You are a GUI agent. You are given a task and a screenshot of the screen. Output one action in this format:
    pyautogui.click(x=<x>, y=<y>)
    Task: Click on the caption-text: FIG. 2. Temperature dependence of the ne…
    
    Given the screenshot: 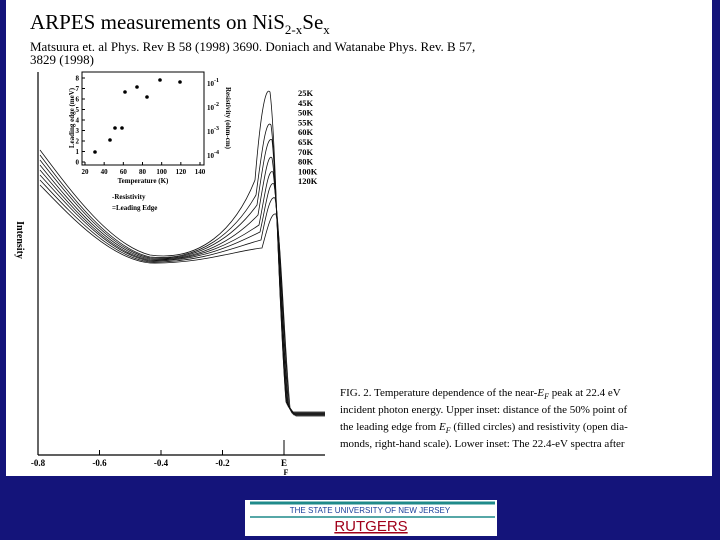 What is the action you would take?
    pyautogui.click(x=439, y=393)
    